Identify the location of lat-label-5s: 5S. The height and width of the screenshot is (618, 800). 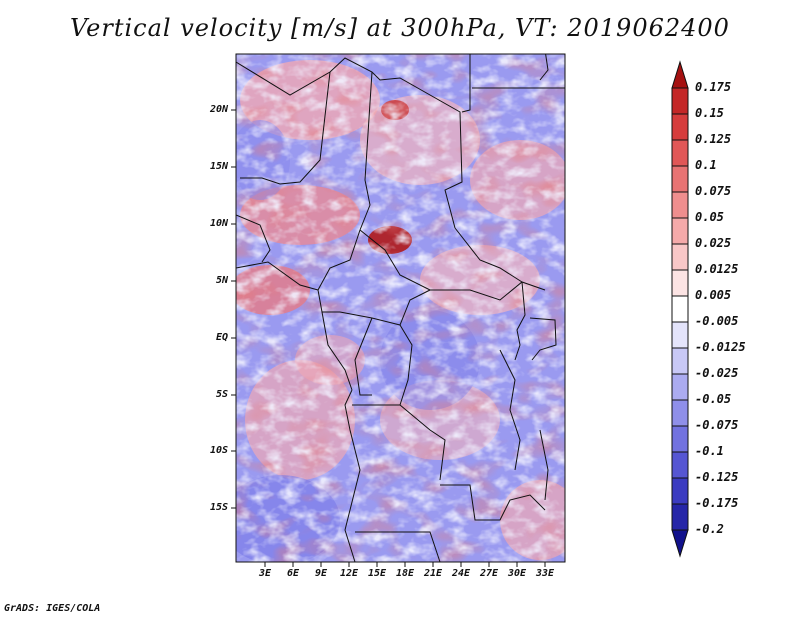
(221, 394).